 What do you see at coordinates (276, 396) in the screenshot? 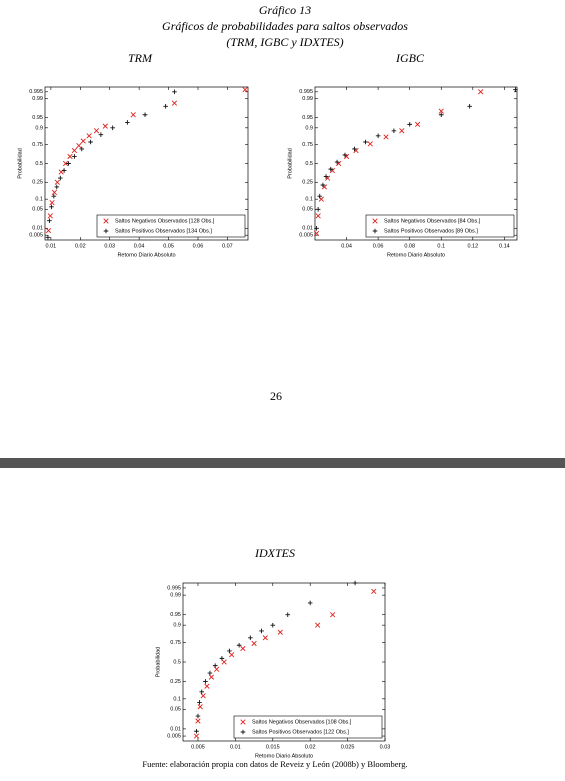
I see `page-number: 26` at bounding box center [276, 396].